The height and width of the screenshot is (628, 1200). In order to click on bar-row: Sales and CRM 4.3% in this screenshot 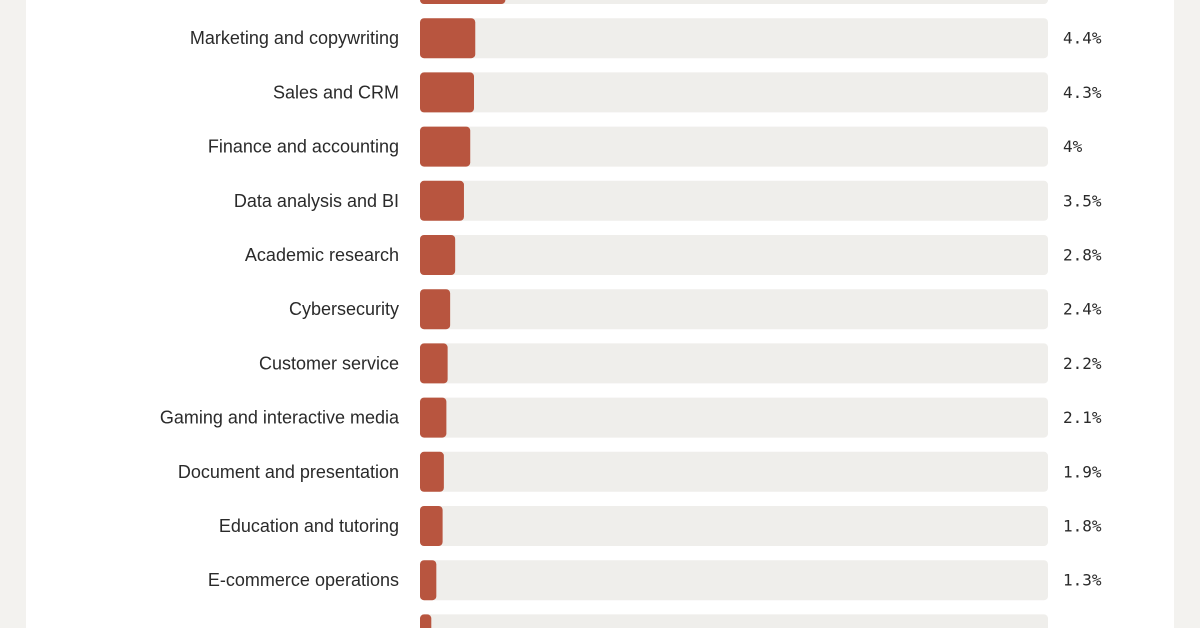, I will do `click(687, 92)`.